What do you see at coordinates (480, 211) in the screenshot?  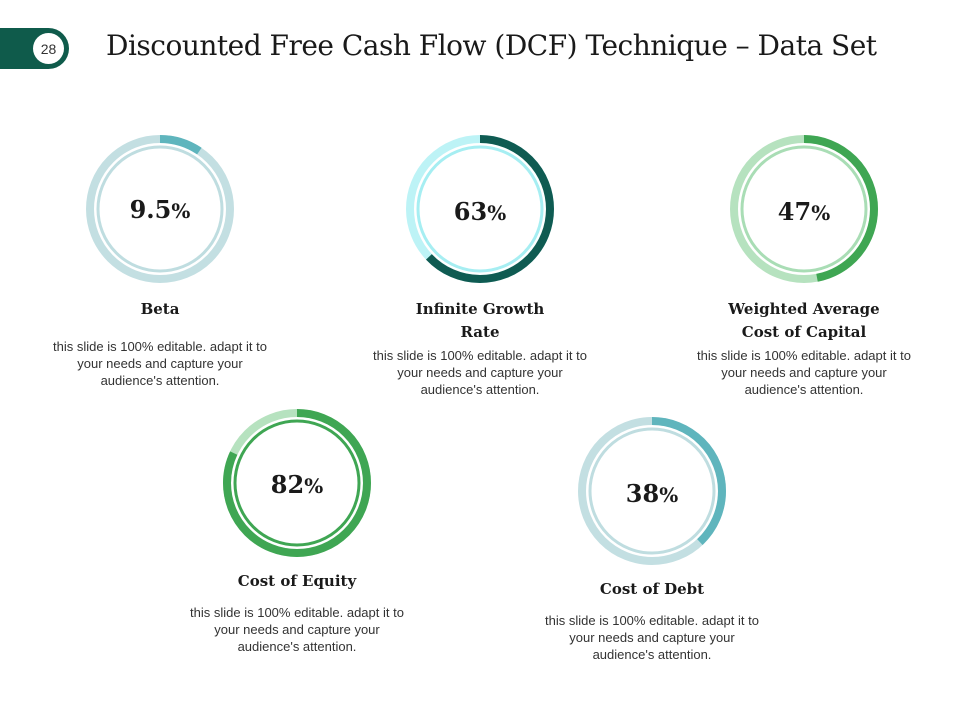 I see `gauge-value-label: 63%` at bounding box center [480, 211].